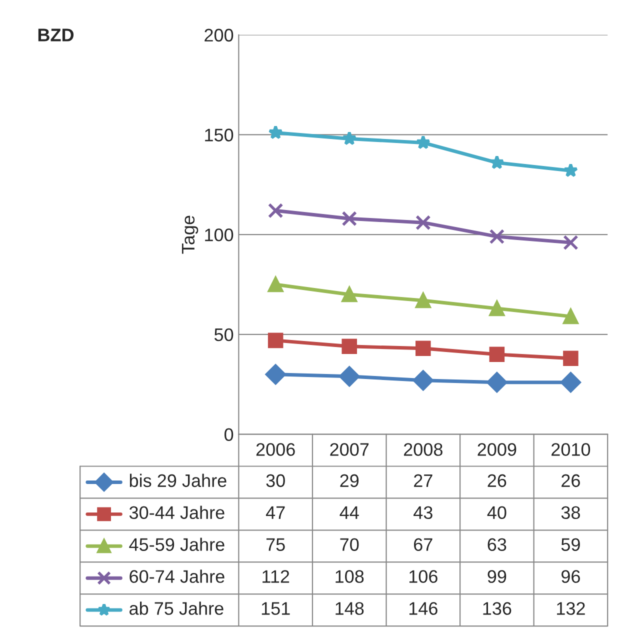  Describe the element at coordinates (178, 481) in the screenshot. I see `legend-label: bis 29 Jahre` at that location.